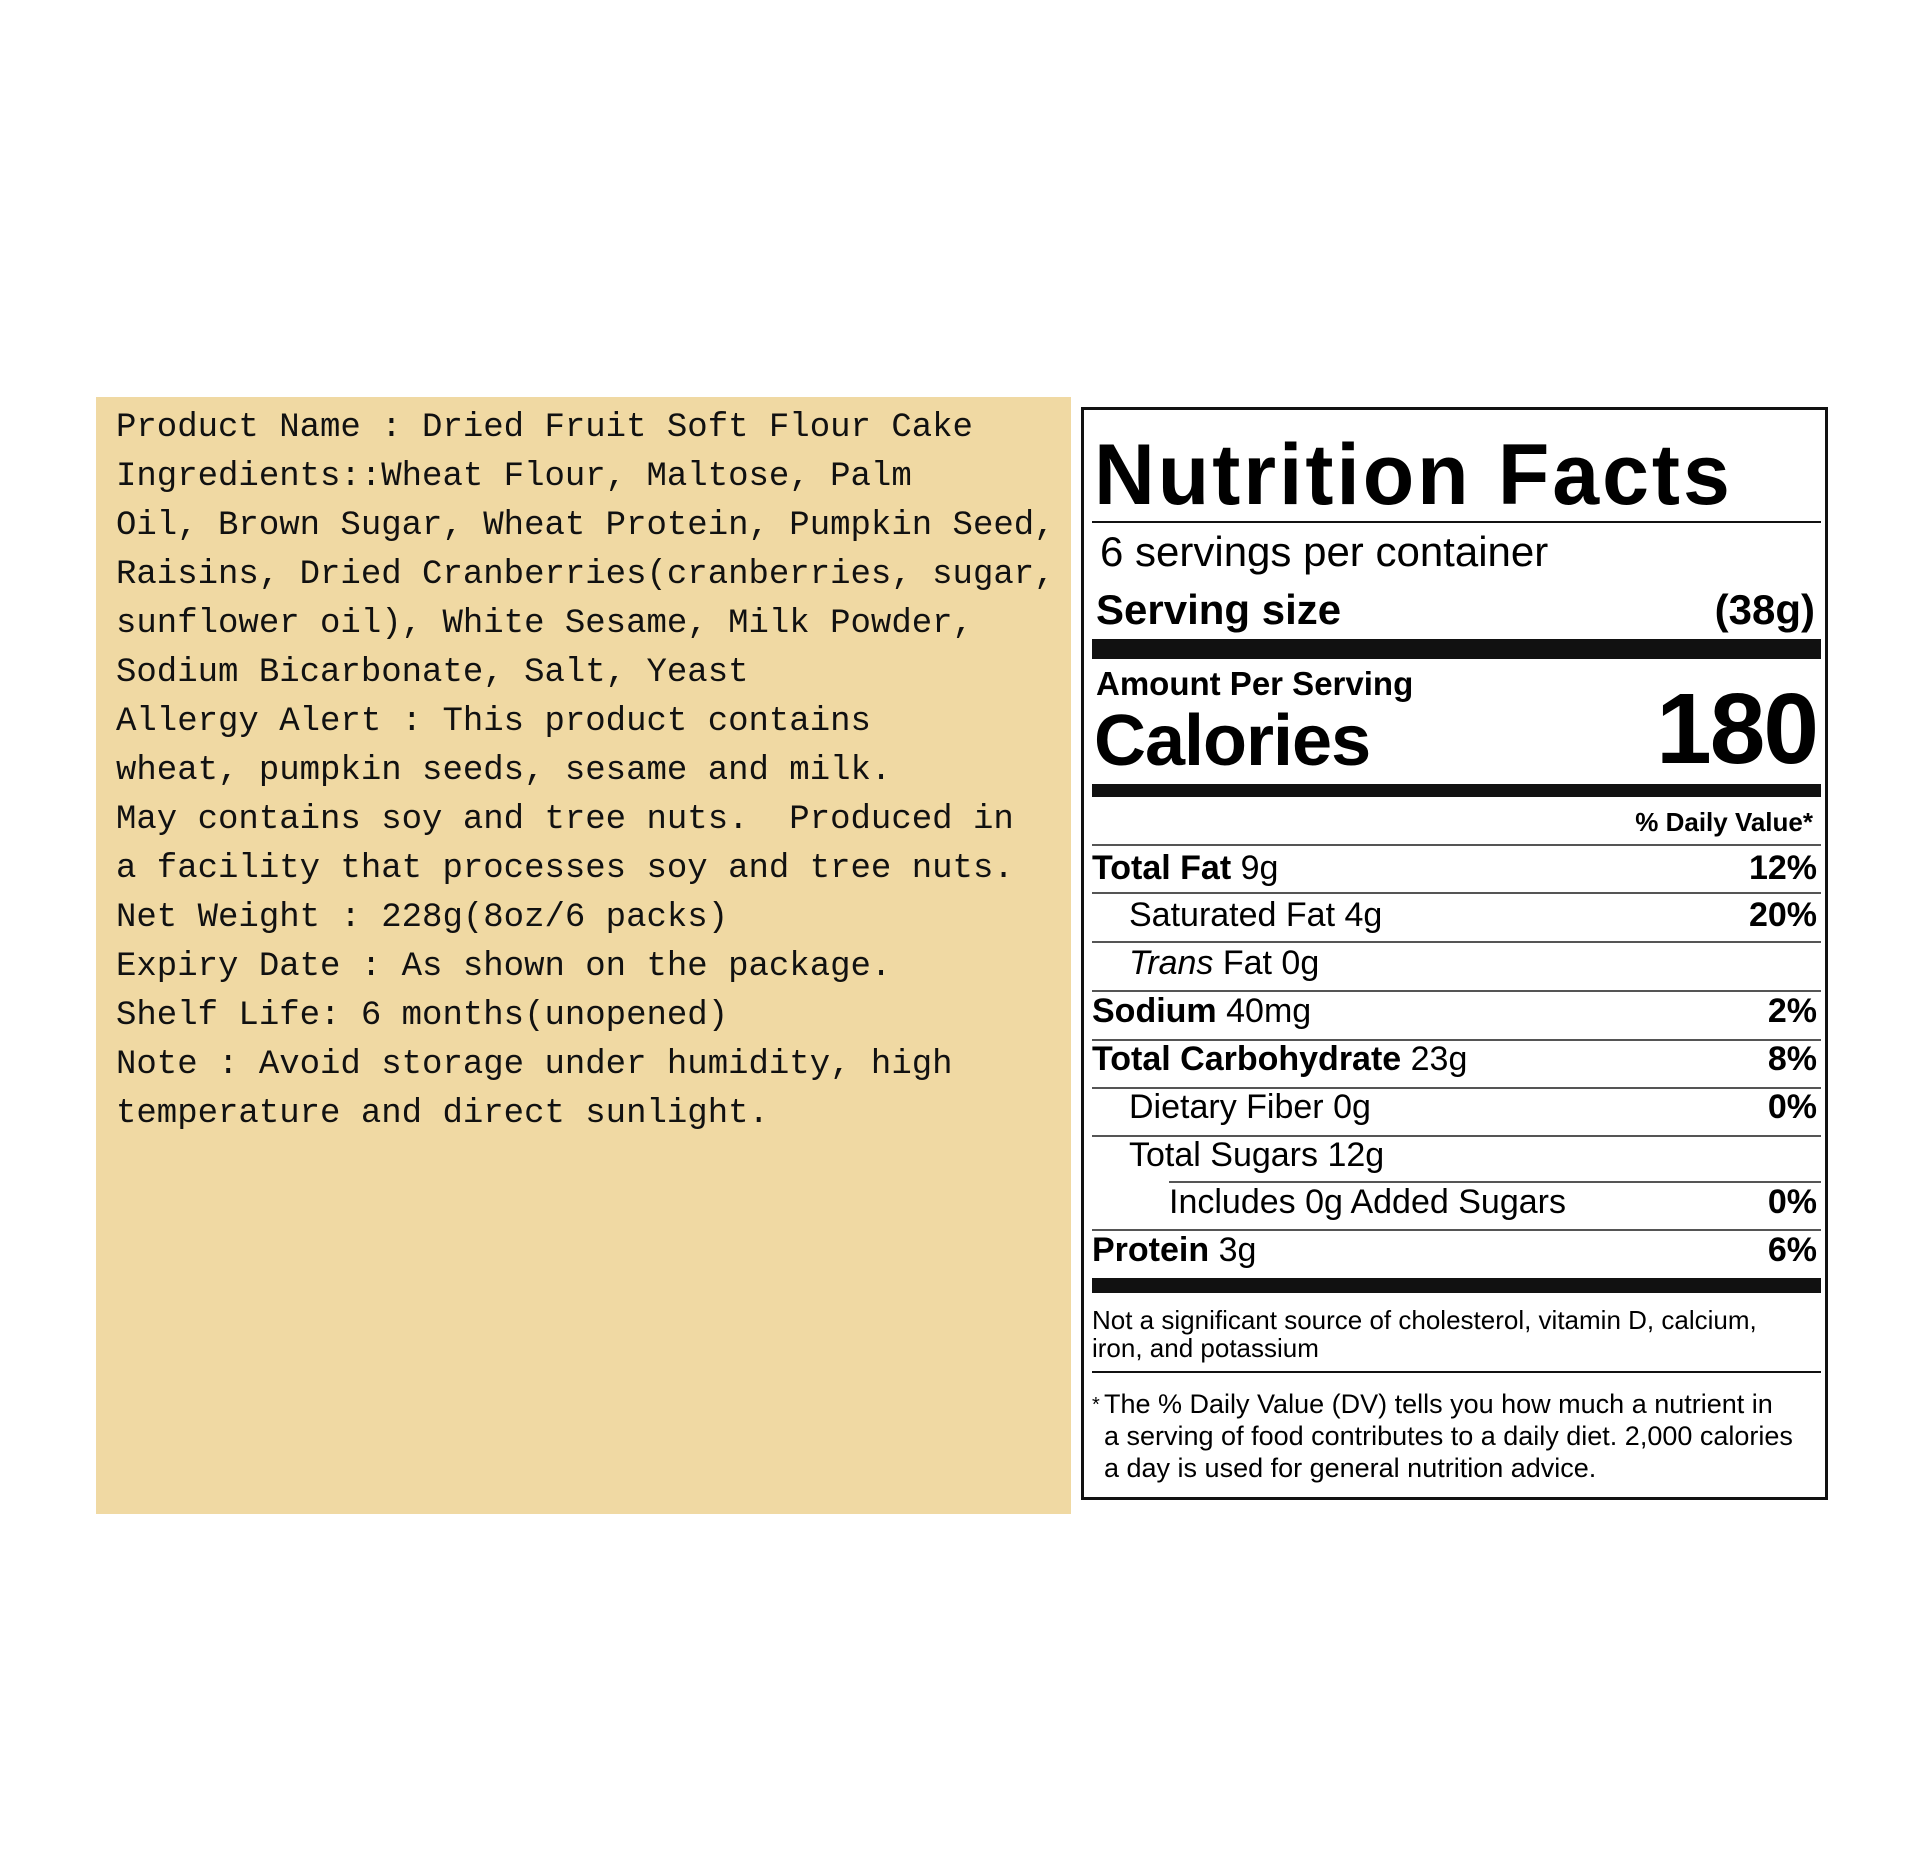  Describe the element at coordinates (1324, 551) in the screenshot. I see `servings-per-container: 6 servings per container` at that location.